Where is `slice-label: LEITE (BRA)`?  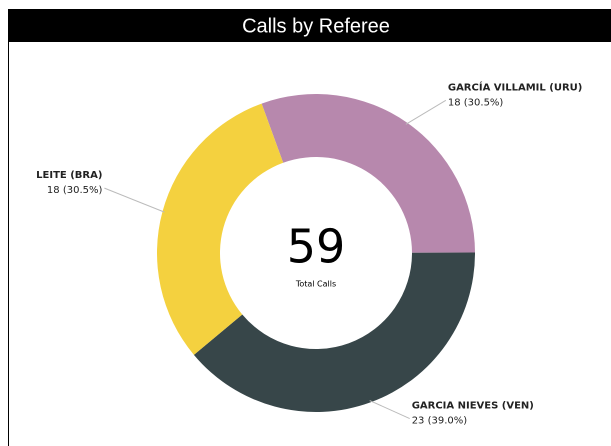
slice-label: LEITE (BRA) is located at coordinates (69, 175).